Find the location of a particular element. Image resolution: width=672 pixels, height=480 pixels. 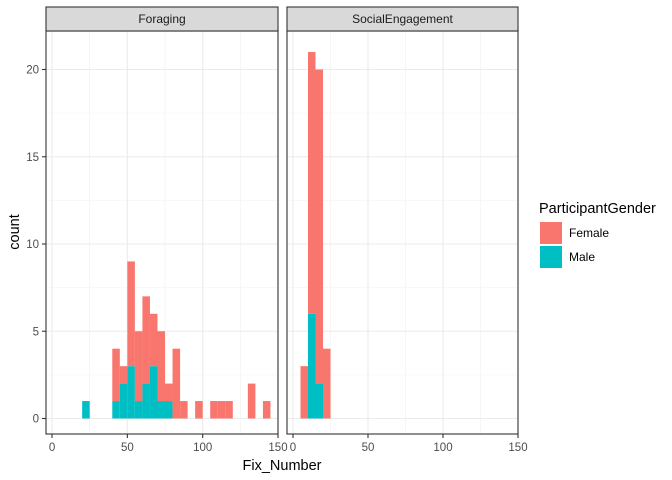

facet-strip-label: SocialEngagement is located at coordinates (402, 19).